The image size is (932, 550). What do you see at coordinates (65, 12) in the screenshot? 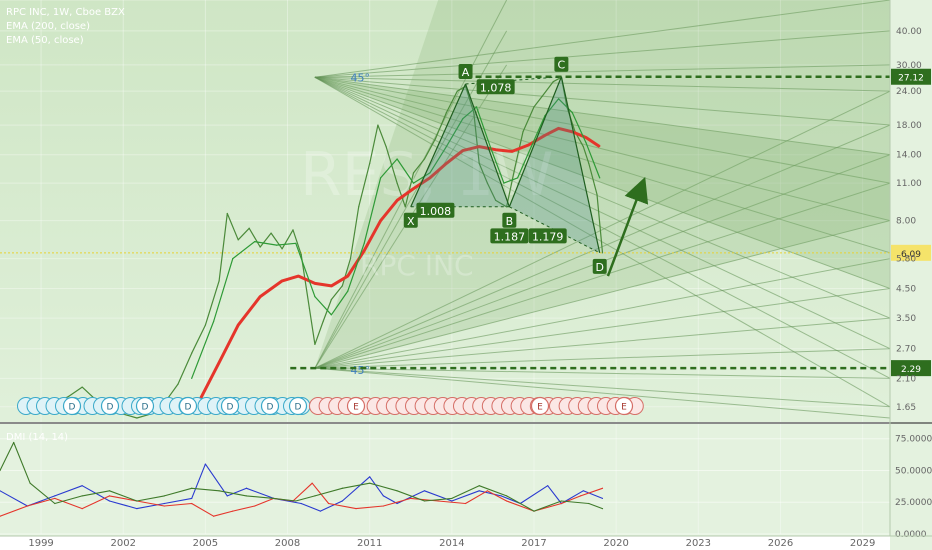
I see `legend-title: RPC INC, 1W, Cboe BZX` at bounding box center [65, 12].